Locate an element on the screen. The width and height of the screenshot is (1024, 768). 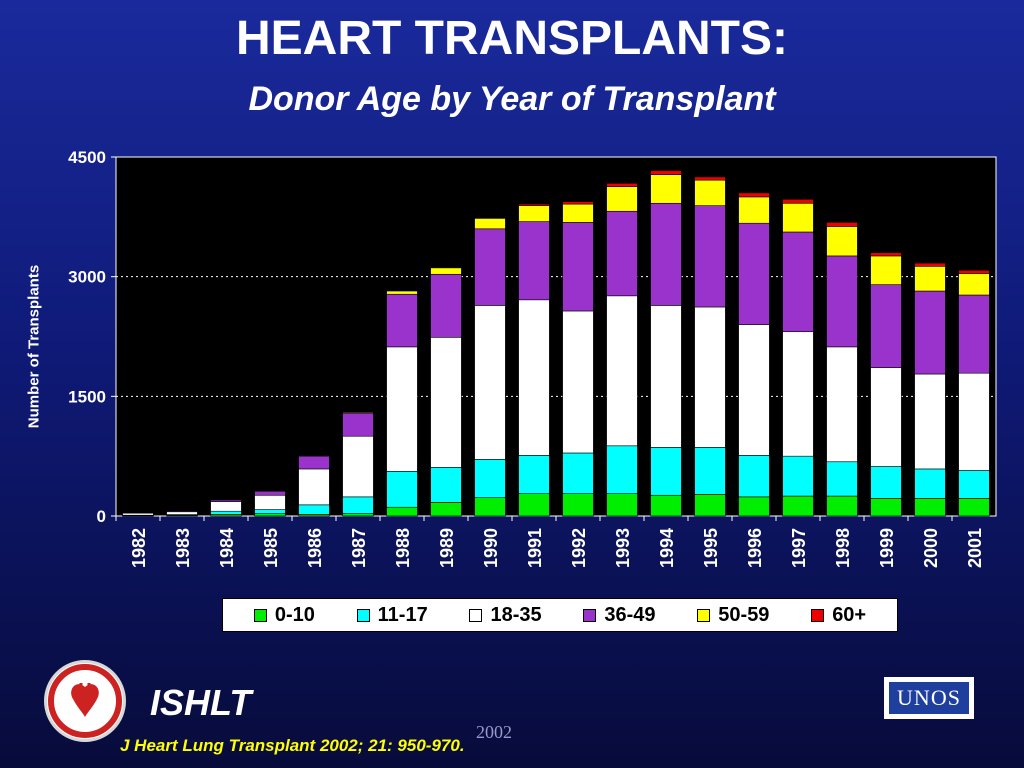
unos-logo-text: UNOS is located at coordinates (929, 698).